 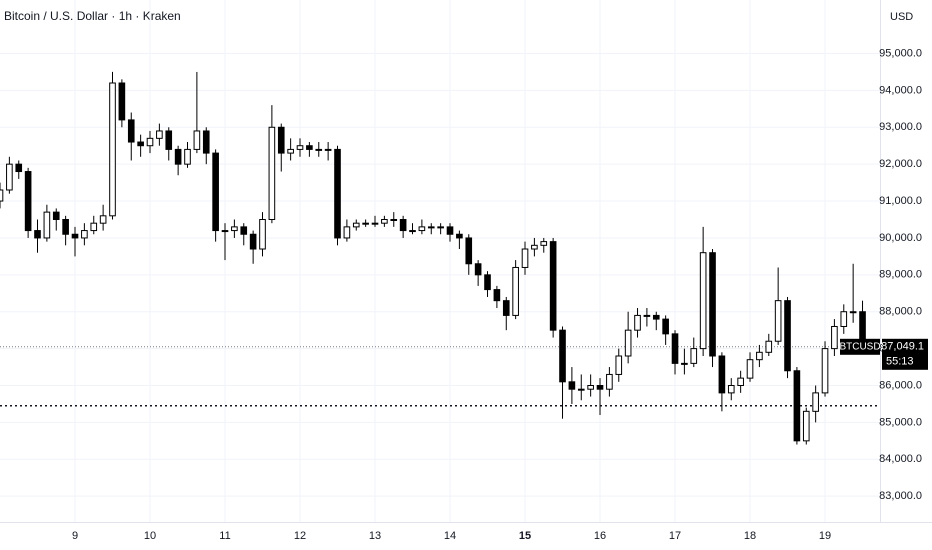 I want to click on y-tick-label: 86,000.0, so click(x=900, y=385).